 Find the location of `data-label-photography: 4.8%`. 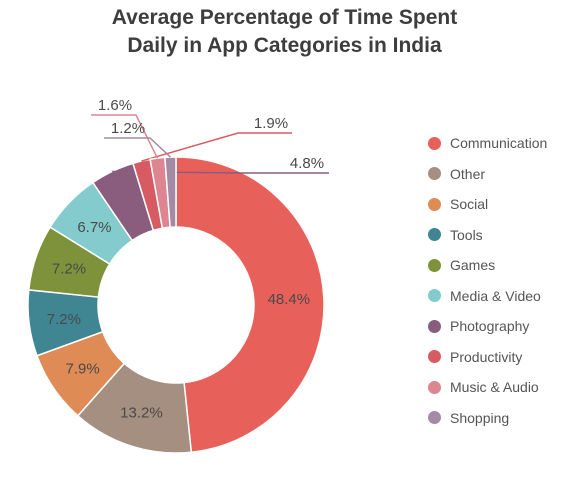

data-label-photography: 4.8% is located at coordinates (307, 163).